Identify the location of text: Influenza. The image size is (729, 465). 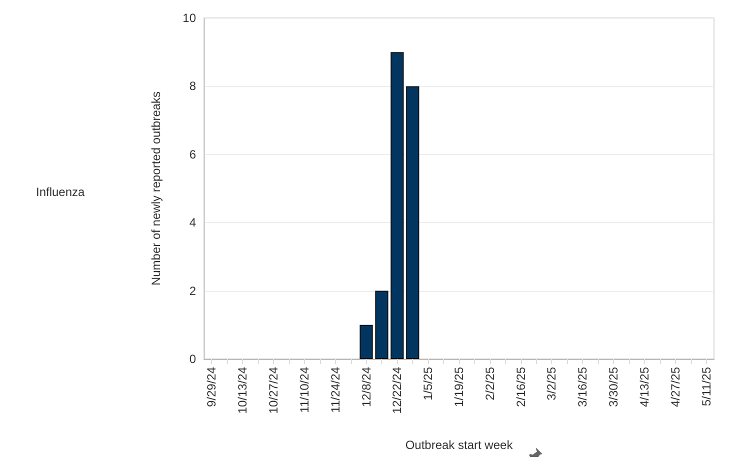
(61, 192).